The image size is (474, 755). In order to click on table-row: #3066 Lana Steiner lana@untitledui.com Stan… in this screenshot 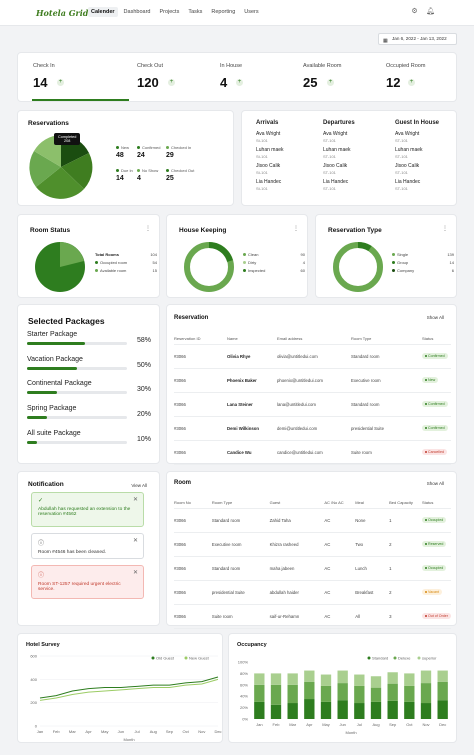, I will do `click(312, 404)`.